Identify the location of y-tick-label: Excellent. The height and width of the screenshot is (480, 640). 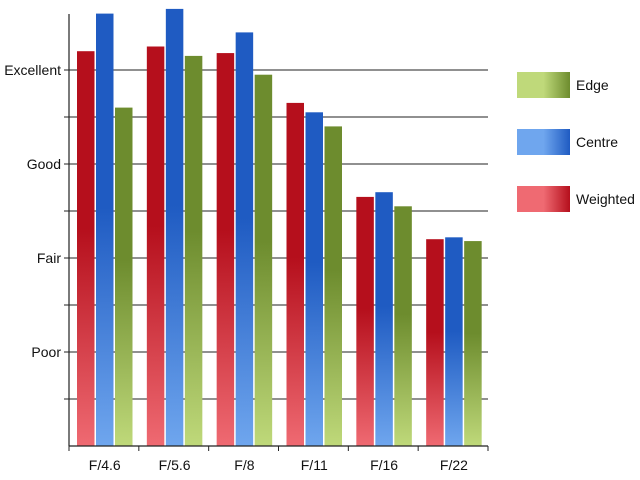
(32, 70).